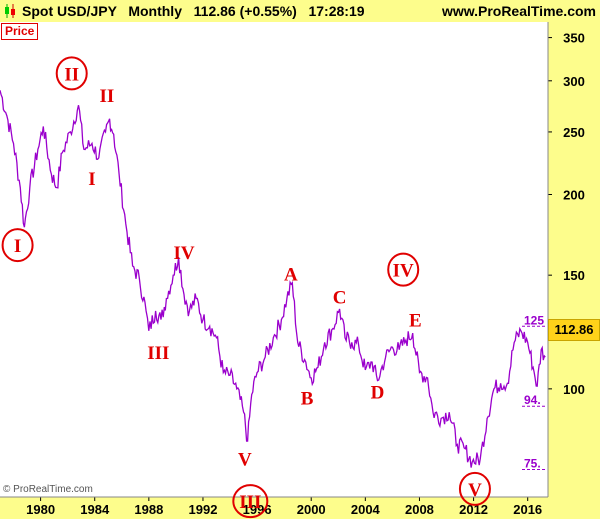 This screenshot has width=600, height=519. What do you see at coordinates (155, 11) in the screenshot?
I see `timeframe: Monthly` at bounding box center [155, 11].